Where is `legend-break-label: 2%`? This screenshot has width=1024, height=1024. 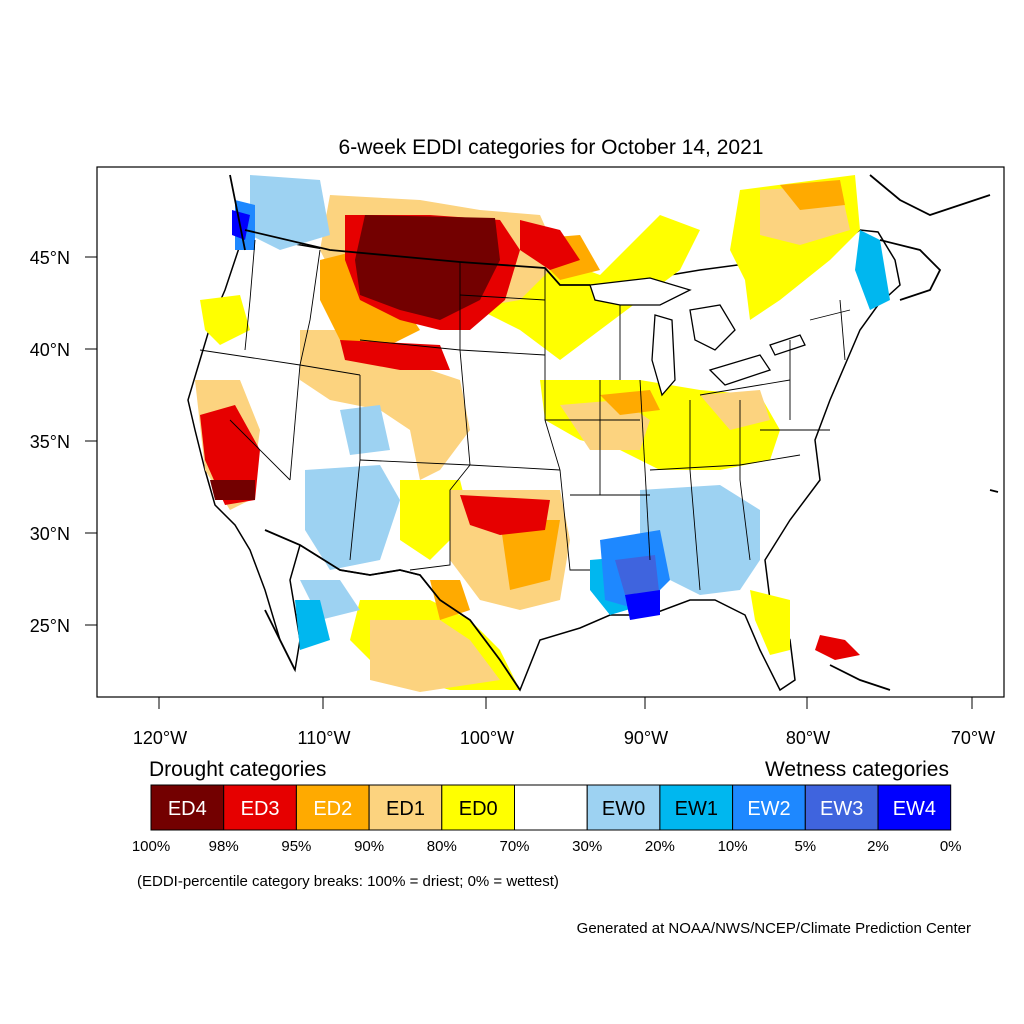
legend-break-label: 2% is located at coordinates (878, 846).